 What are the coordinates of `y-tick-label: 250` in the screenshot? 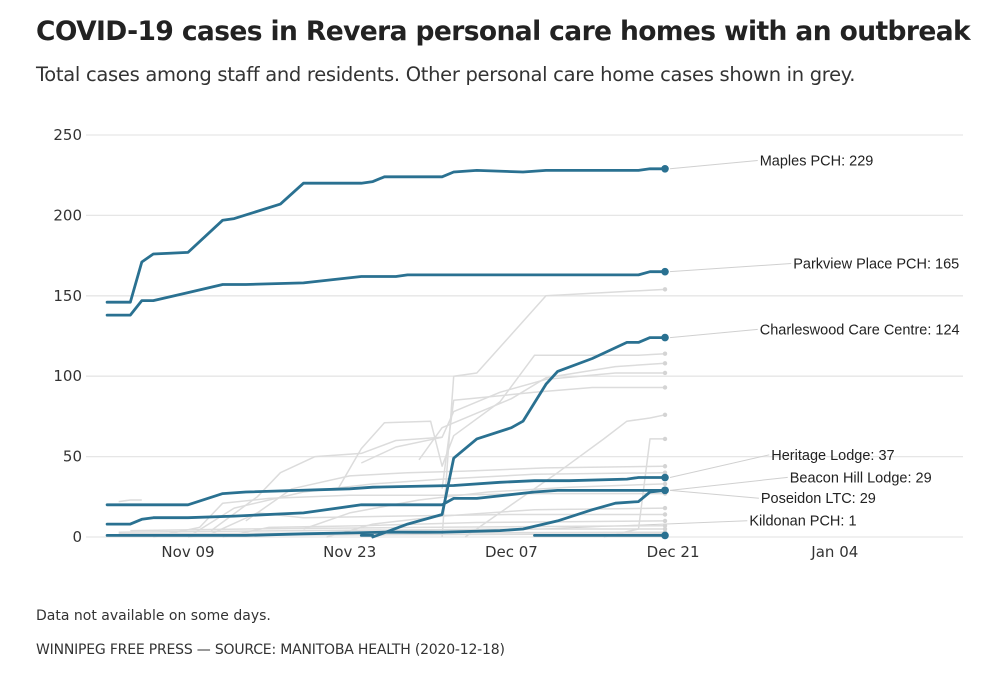 It's located at (67, 135).